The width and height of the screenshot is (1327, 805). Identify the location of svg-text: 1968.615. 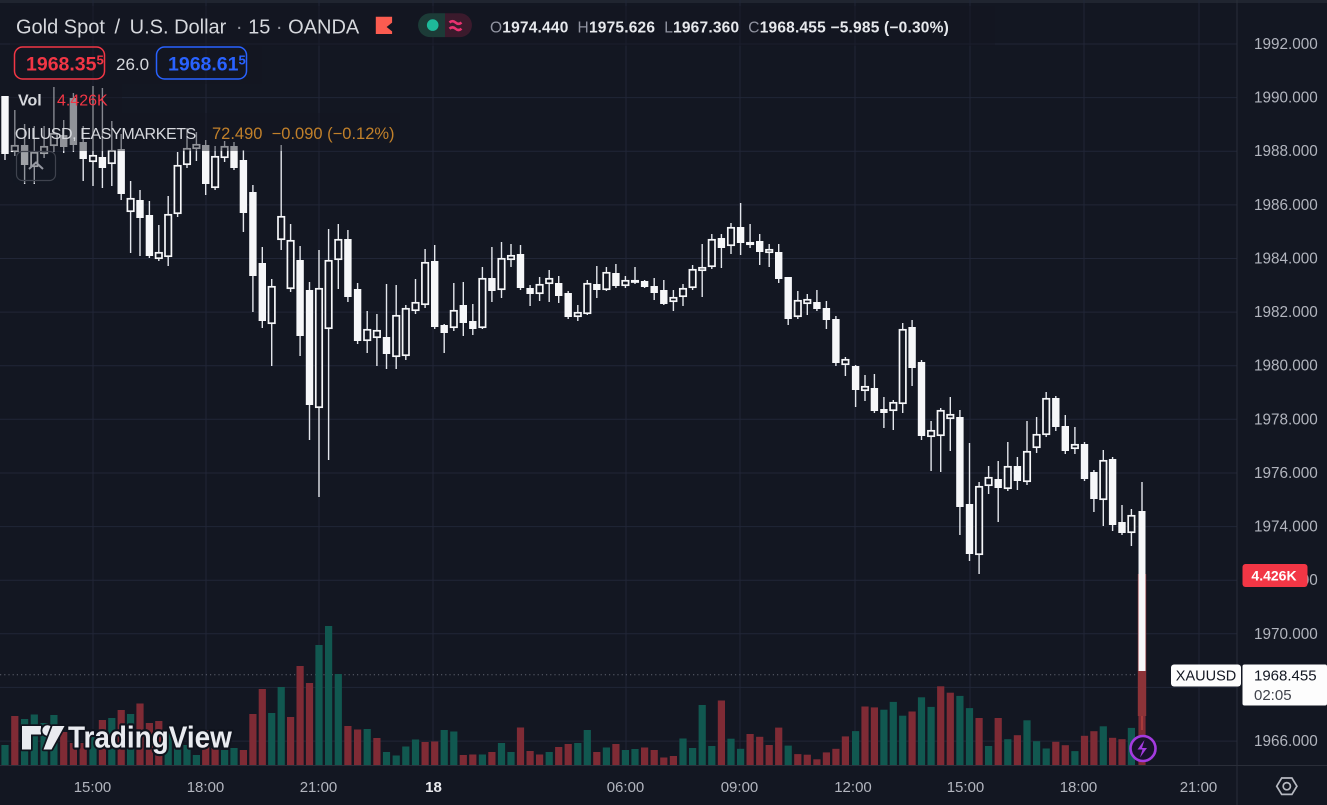
(207, 64).